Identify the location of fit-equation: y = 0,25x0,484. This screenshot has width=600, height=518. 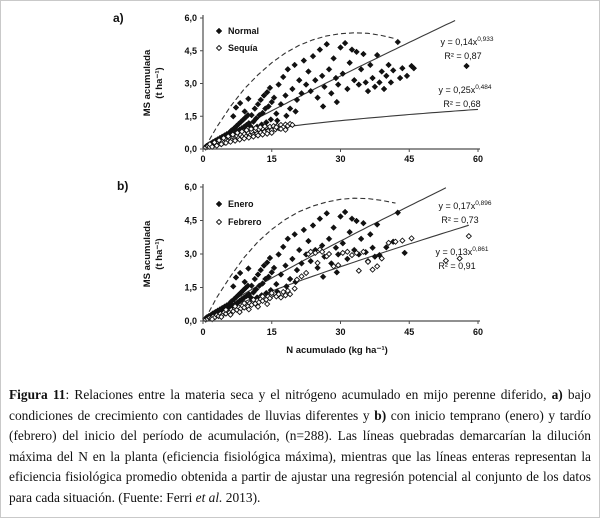
(464, 89).